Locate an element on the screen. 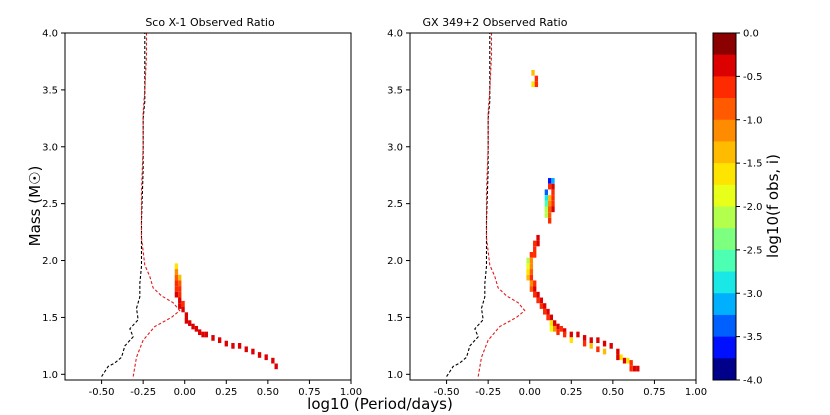  dashed-red-curve is located at coordinates (156, 205).